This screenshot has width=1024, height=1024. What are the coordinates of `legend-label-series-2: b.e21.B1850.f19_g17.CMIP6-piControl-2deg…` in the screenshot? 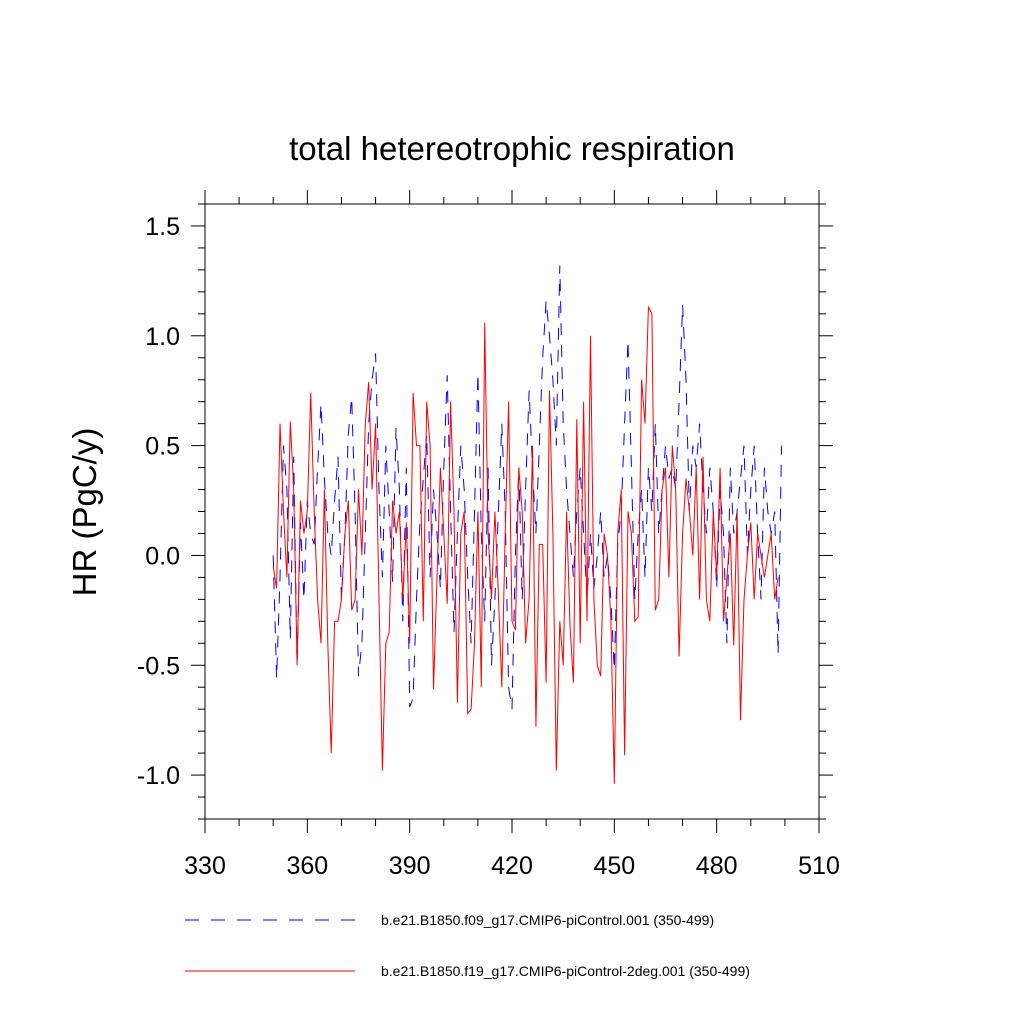 It's located at (565, 971).